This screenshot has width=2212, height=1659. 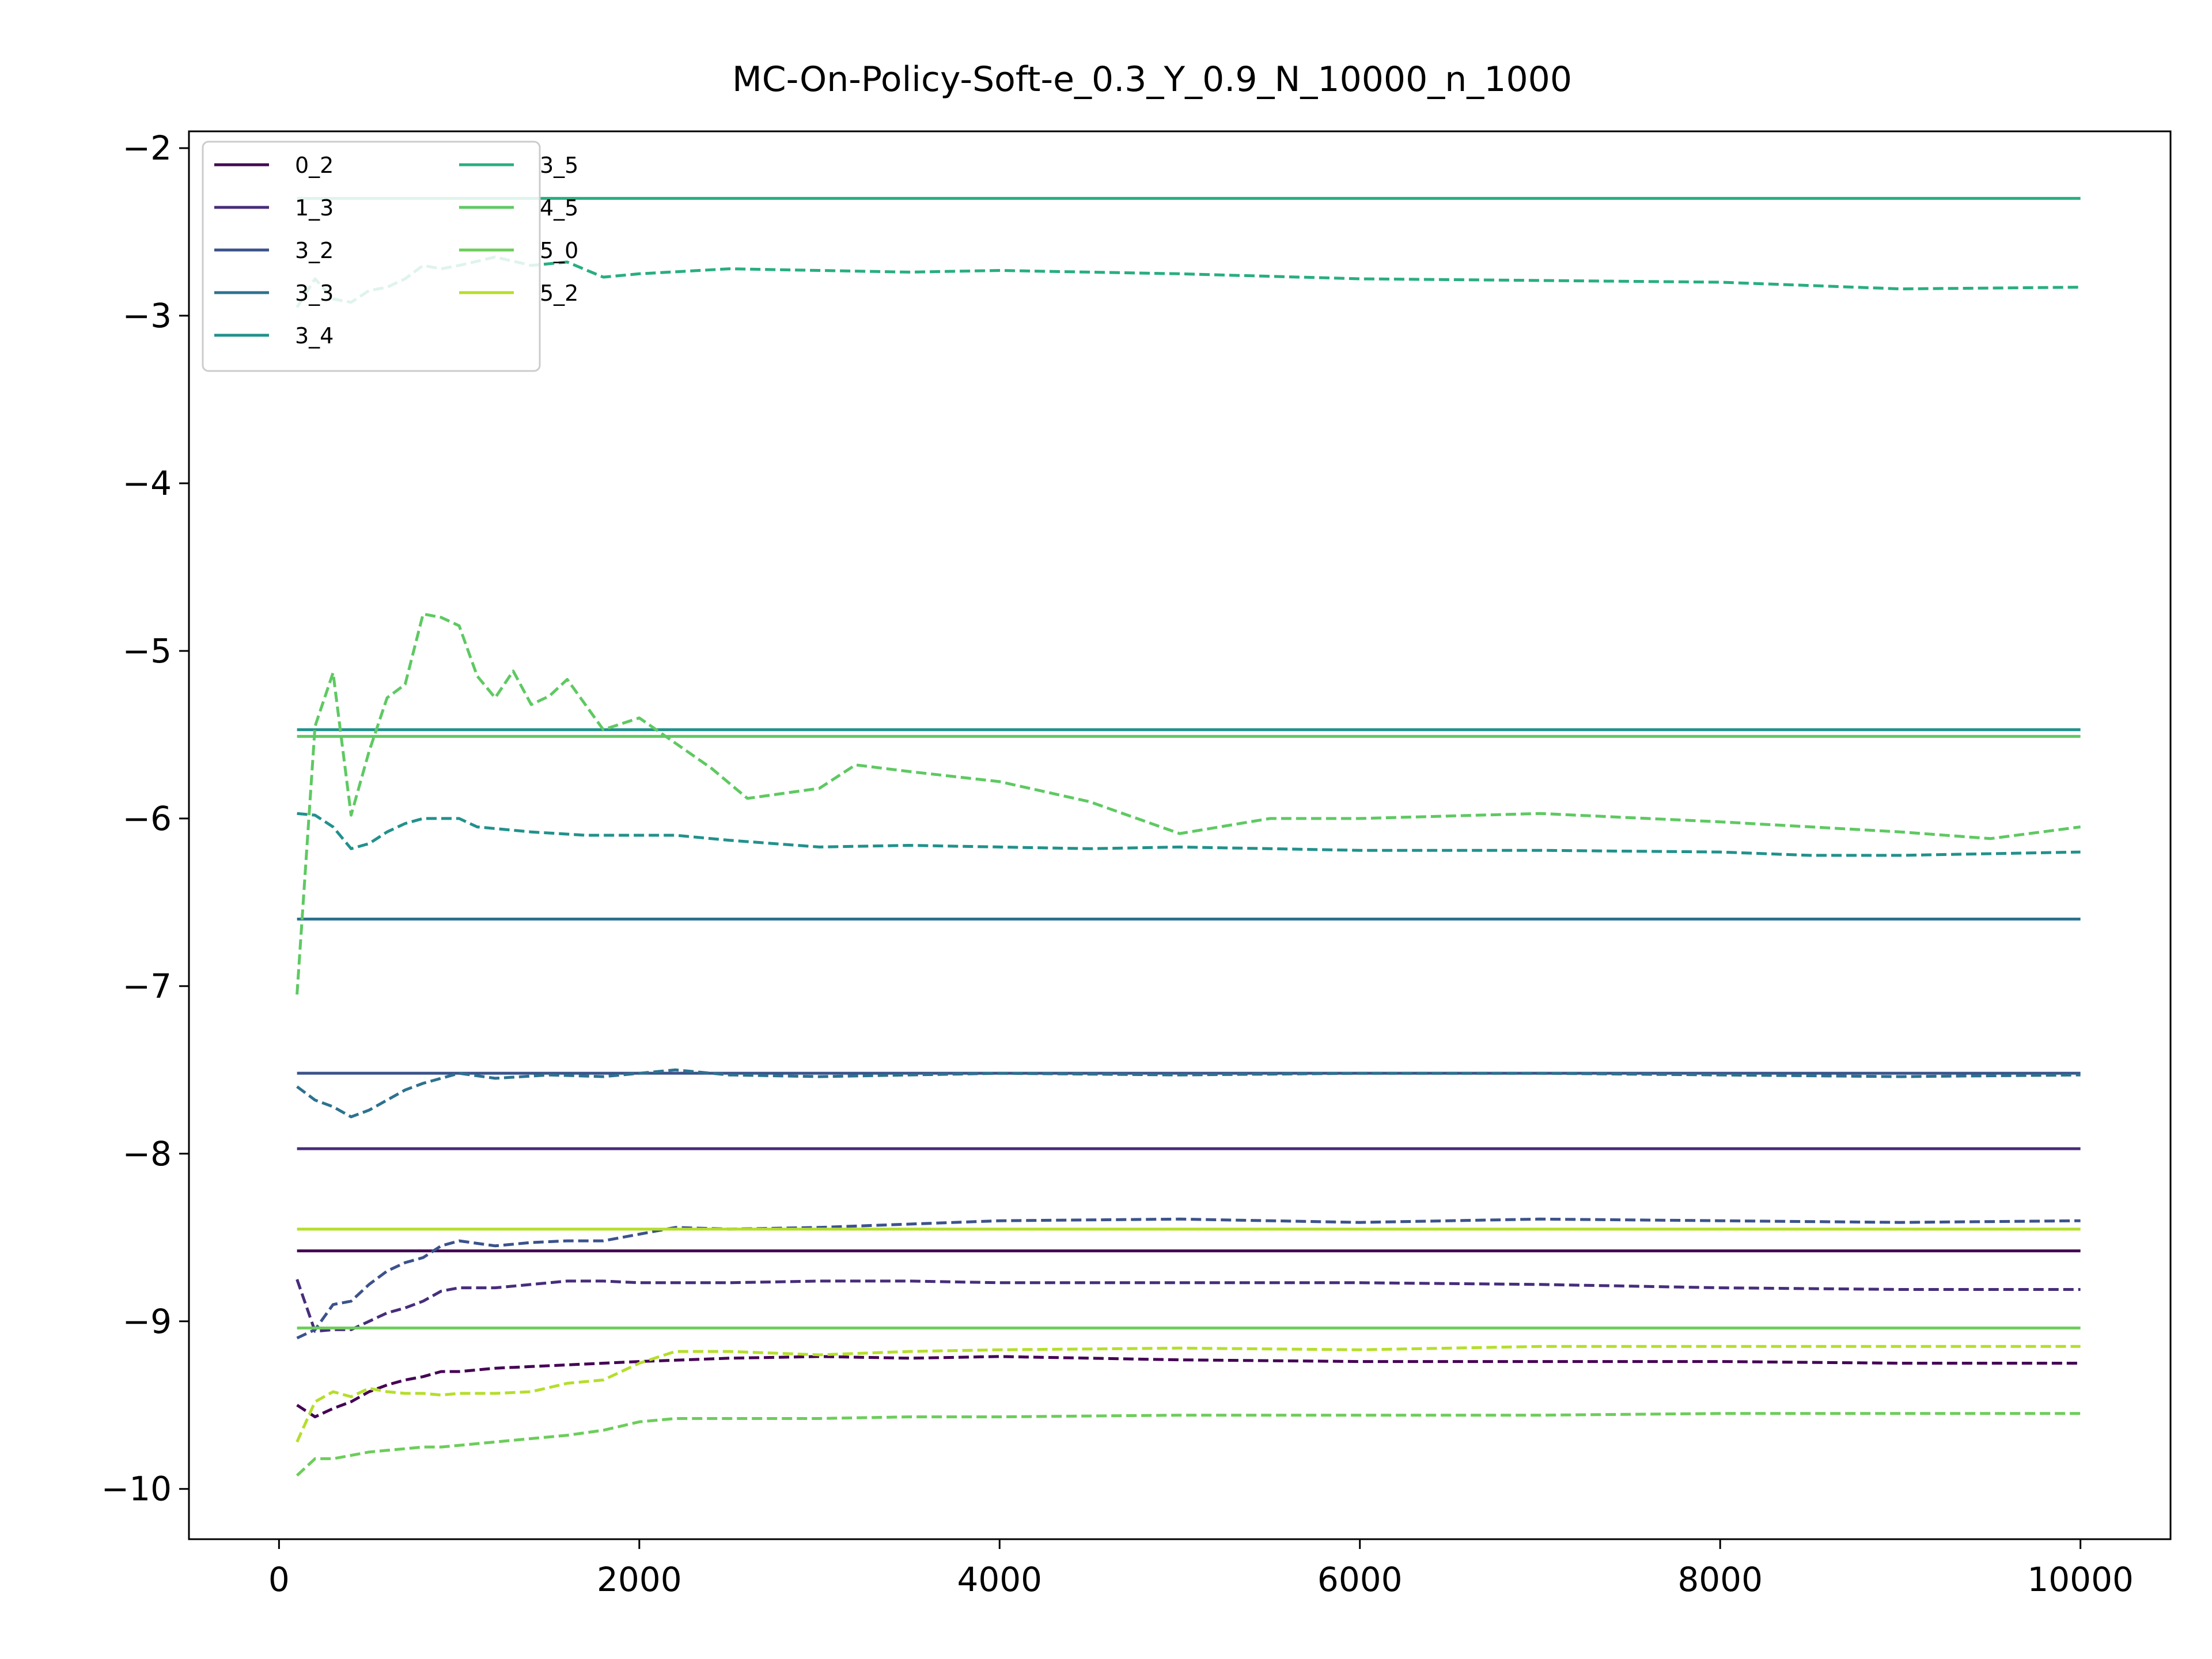 I want to click on y-tick-label: −4, so click(x=147, y=483).